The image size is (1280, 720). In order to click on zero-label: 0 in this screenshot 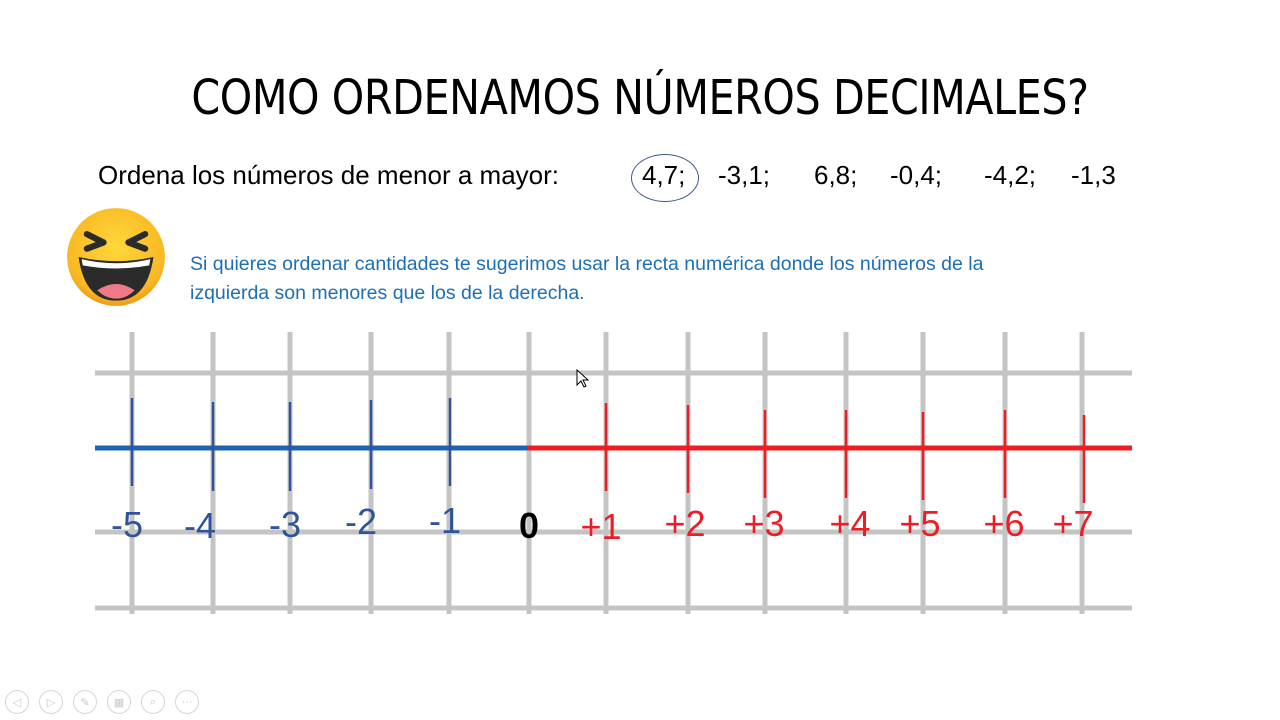, I will do `click(529, 525)`.